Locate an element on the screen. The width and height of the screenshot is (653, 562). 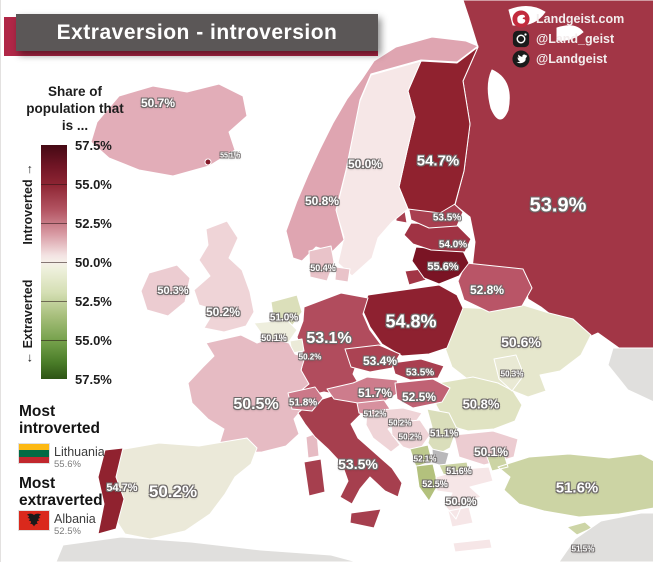
country-croatia is located at coordinates (394, 430).